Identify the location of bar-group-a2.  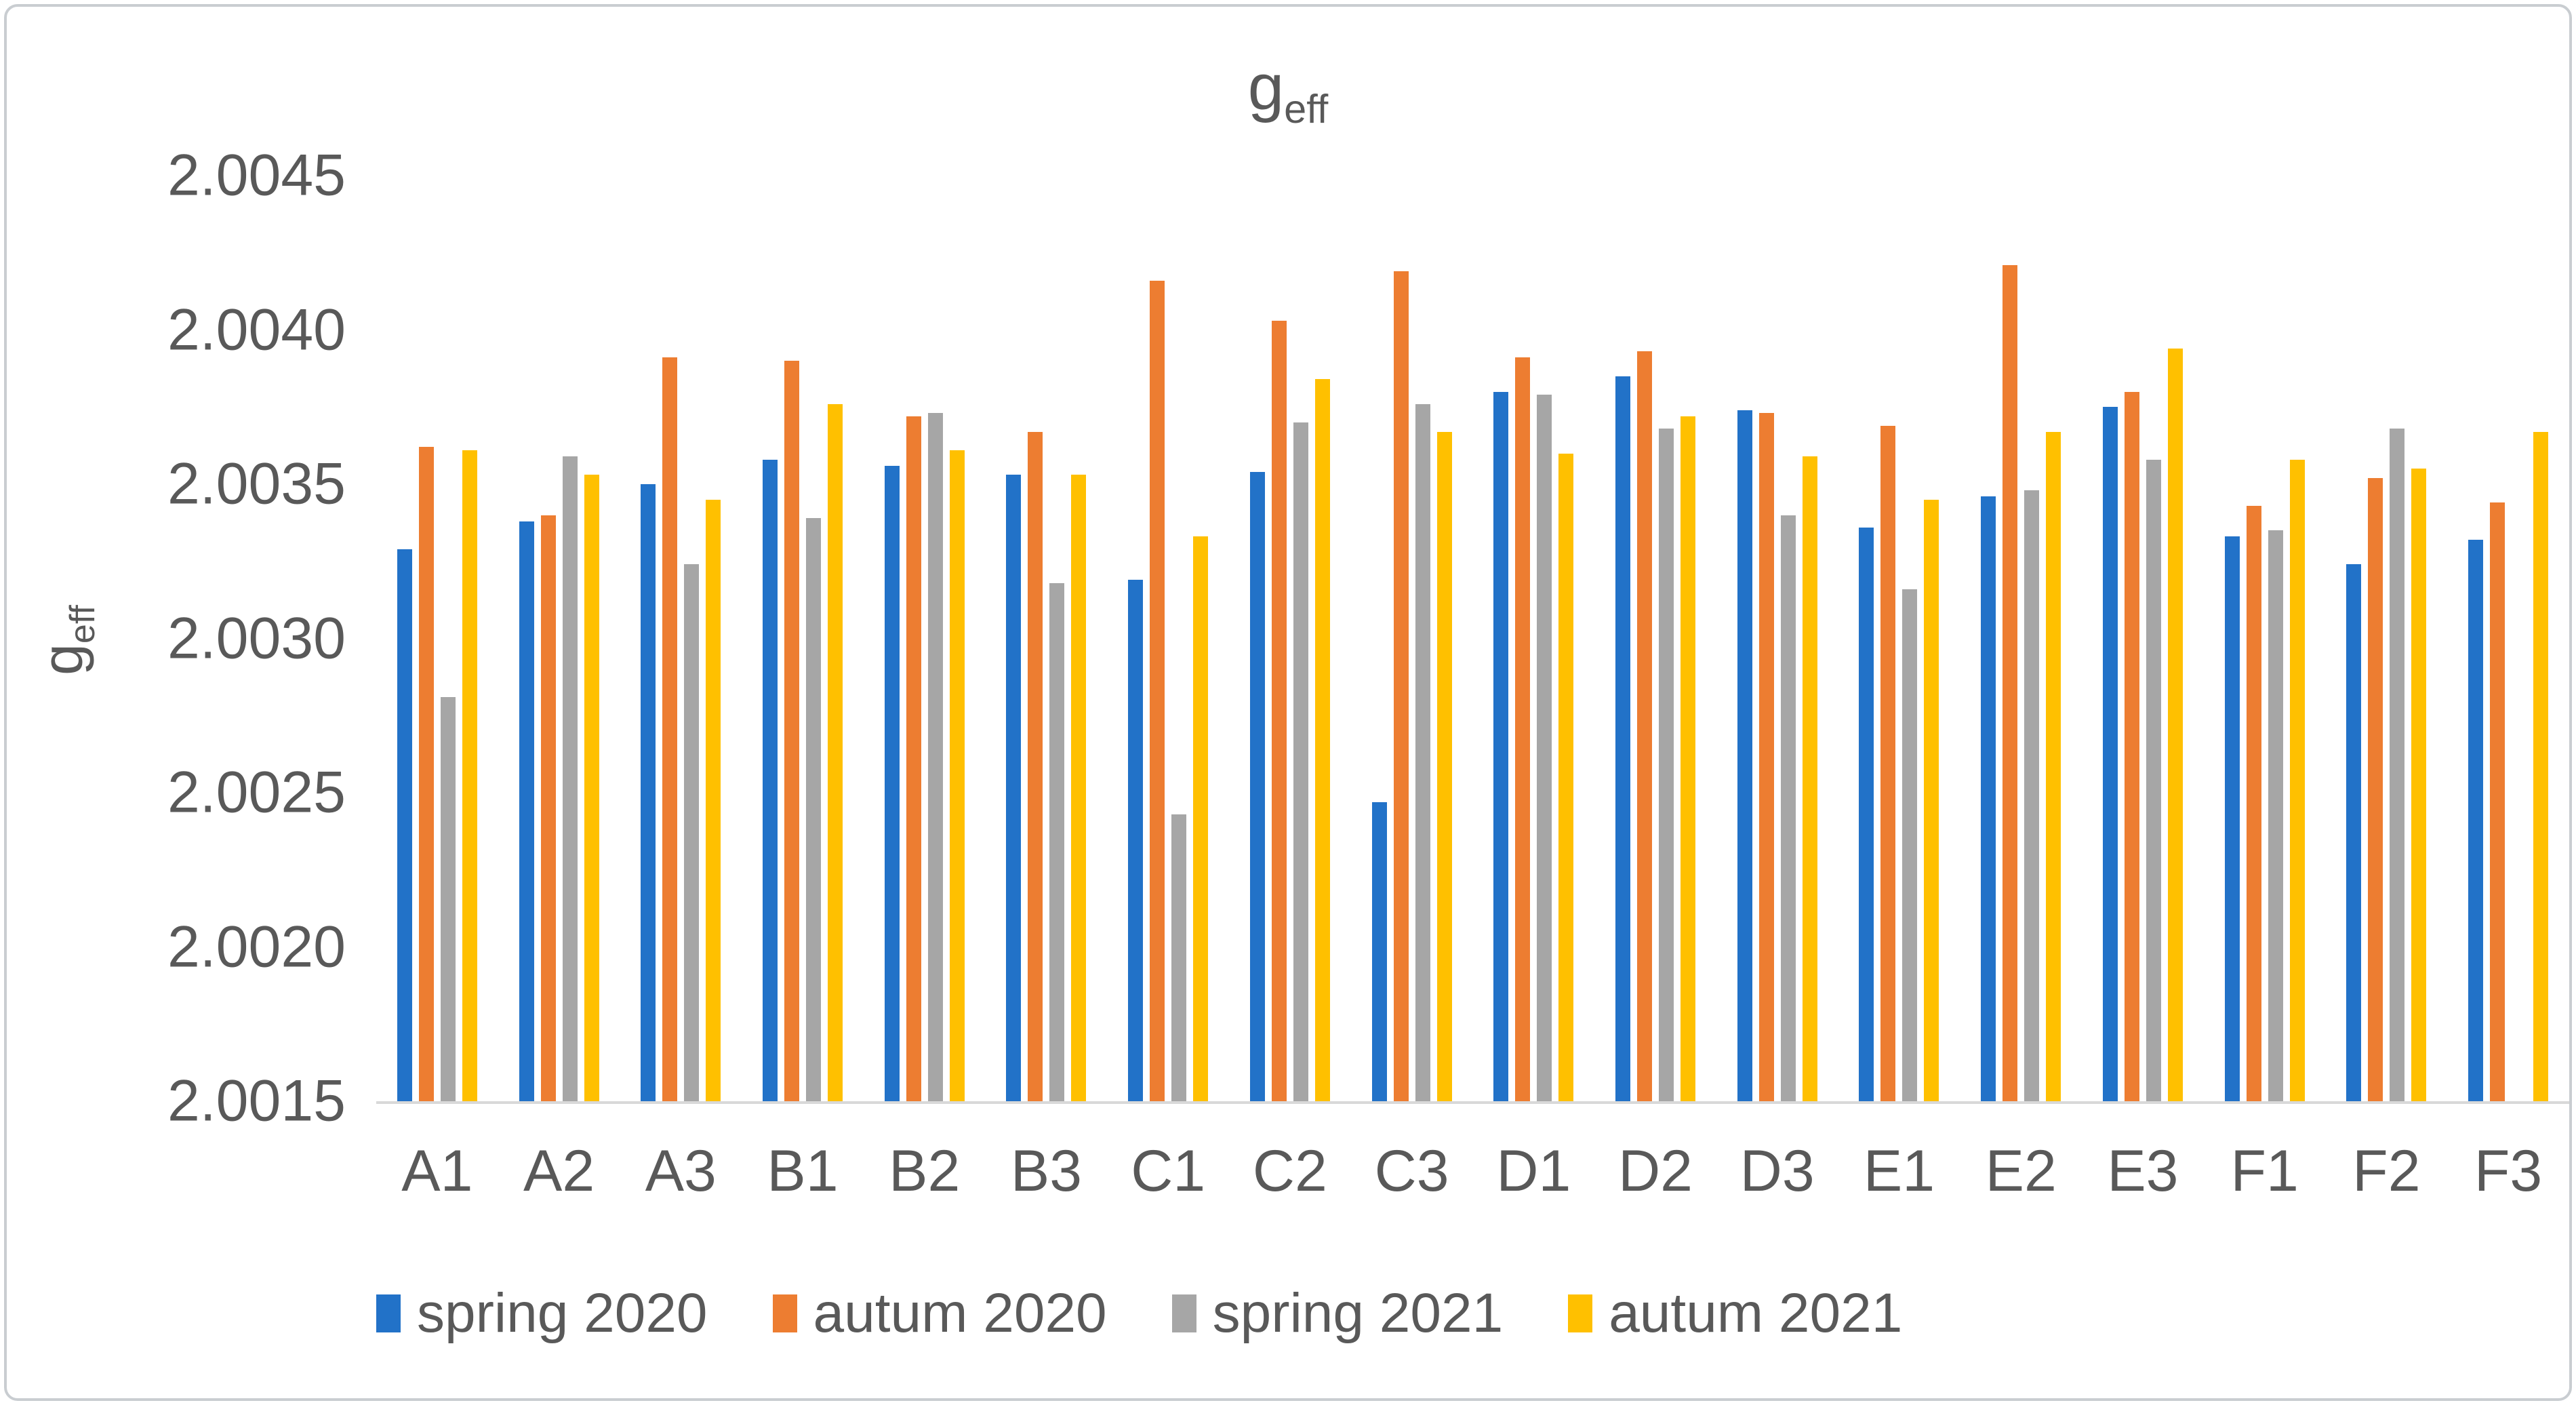
(559, 638).